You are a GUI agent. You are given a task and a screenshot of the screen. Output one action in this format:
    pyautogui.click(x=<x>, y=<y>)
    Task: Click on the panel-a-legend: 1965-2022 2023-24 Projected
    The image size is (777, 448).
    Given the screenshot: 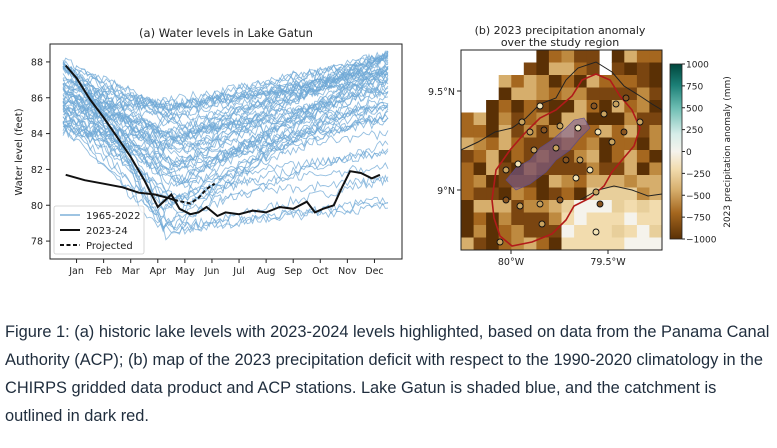 What is the action you would take?
    pyautogui.click(x=99, y=230)
    